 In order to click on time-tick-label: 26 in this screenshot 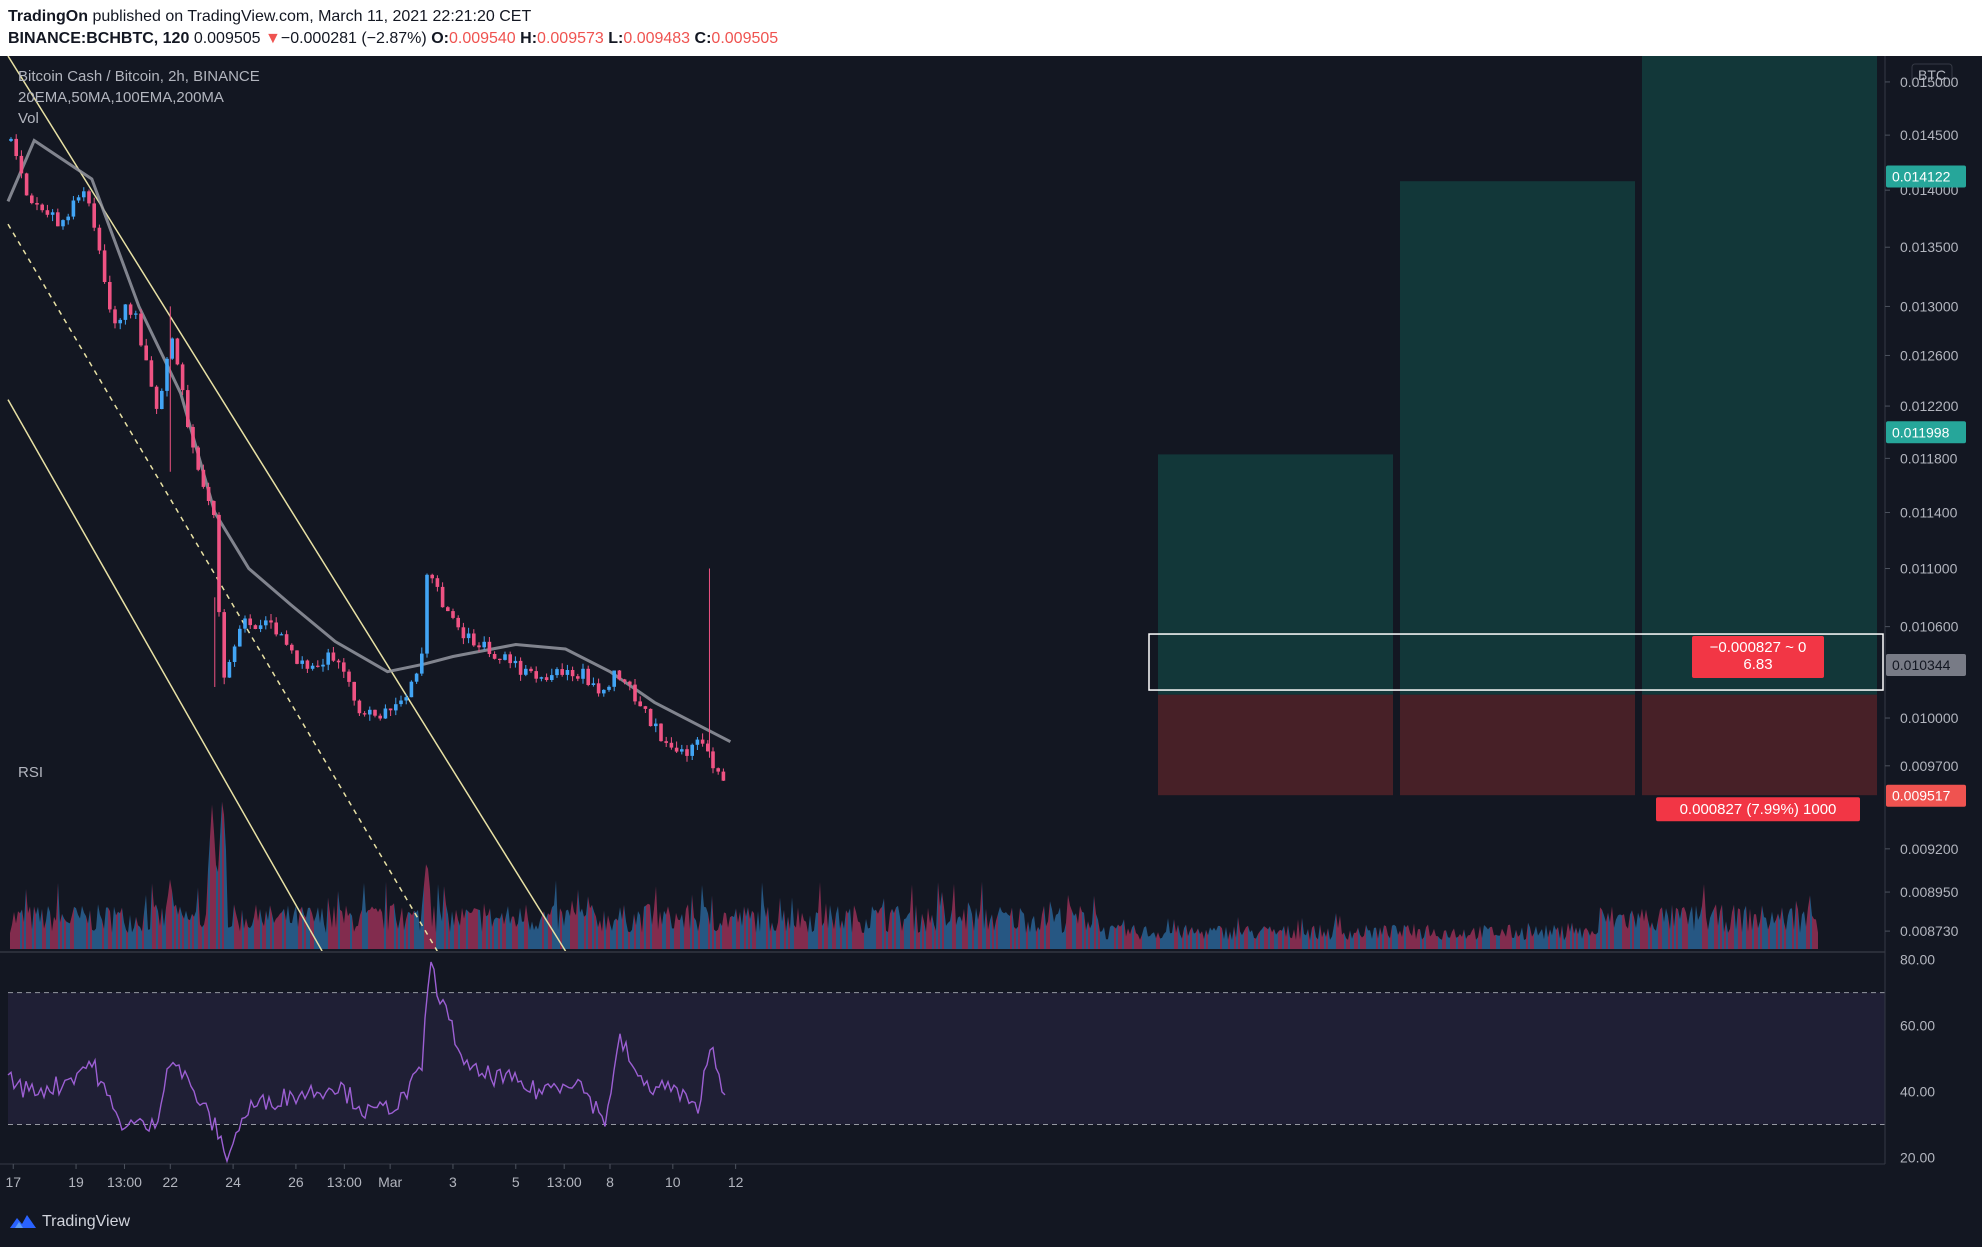, I will do `click(296, 1182)`.